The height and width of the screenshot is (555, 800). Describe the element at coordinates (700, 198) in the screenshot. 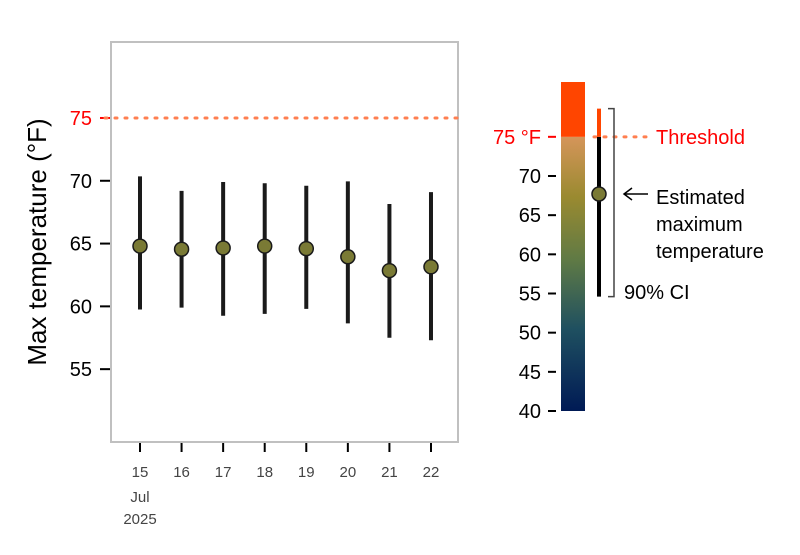

I see `legend-estimate-label-1: Estimated` at that location.